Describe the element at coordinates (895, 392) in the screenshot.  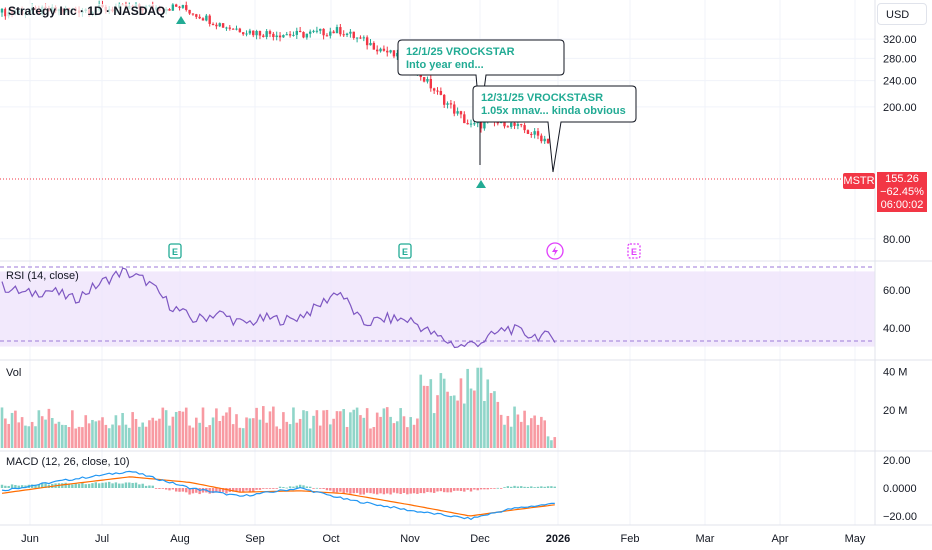
I see `volume-axis: 40 M 20 M` at that location.